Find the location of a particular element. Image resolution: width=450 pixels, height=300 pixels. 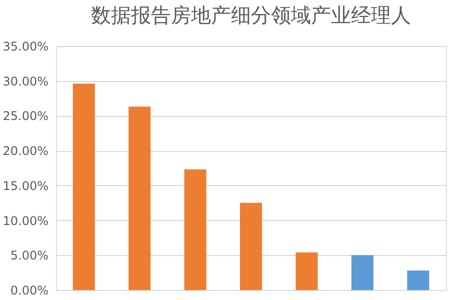

y-tick-label: 20.00% is located at coordinates (25, 151).